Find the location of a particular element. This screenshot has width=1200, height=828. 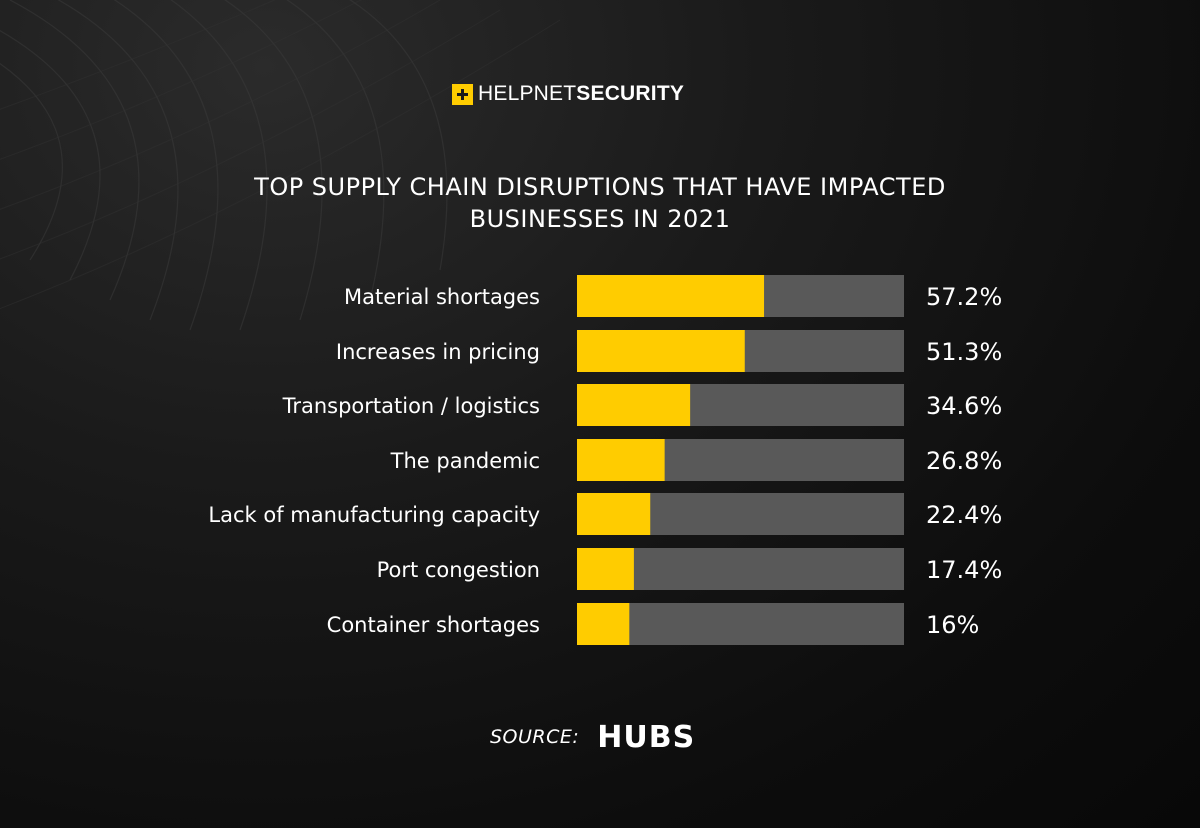

source-credit: SOURCE: HUBS is located at coordinates (593, 737).